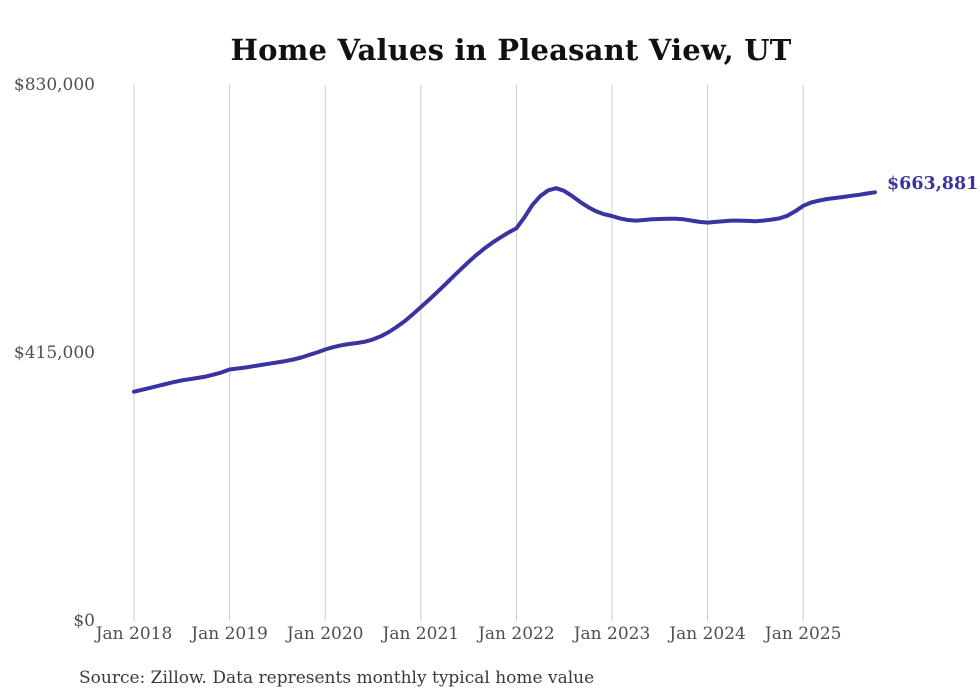 The image size is (980, 699). What do you see at coordinates (229, 634) in the screenshot?
I see `x-axis-tick-jan-2019: Jan 2019` at bounding box center [229, 634].